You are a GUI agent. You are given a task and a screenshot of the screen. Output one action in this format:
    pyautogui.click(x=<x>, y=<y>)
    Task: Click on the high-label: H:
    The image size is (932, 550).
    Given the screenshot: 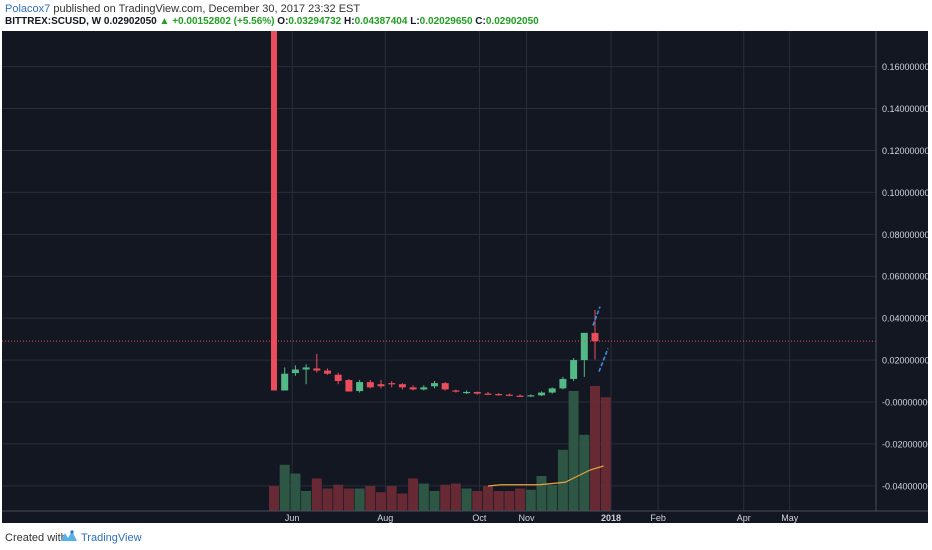 What is the action you would take?
    pyautogui.click(x=349, y=21)
    